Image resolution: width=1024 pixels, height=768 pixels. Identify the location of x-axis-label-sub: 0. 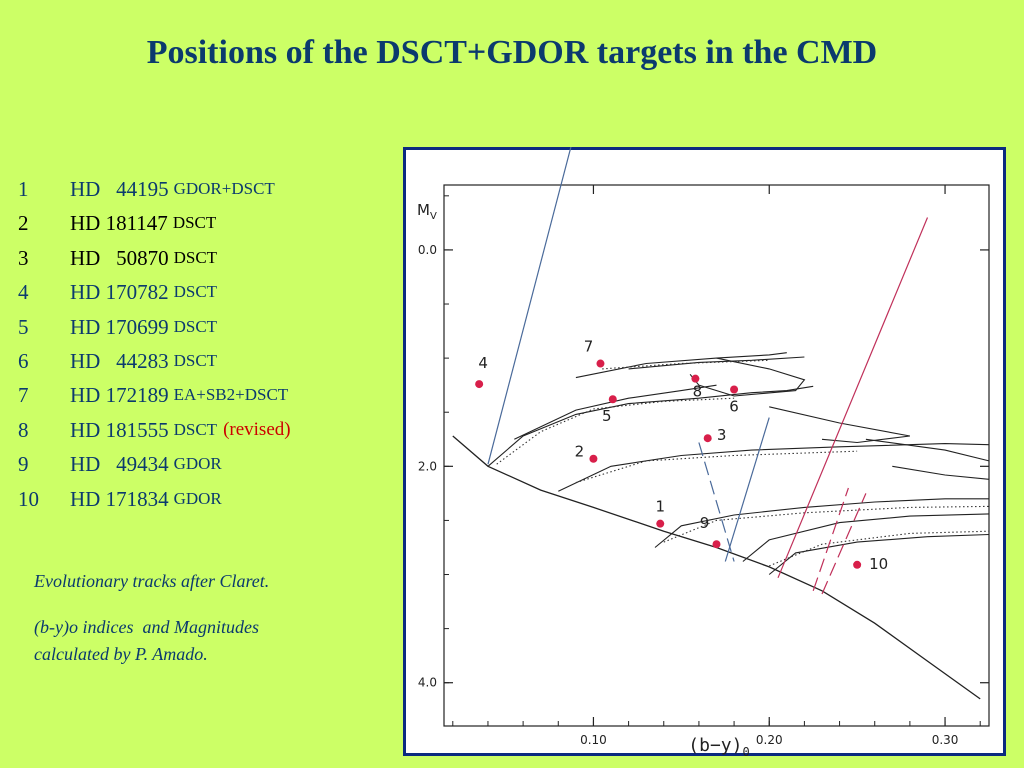
(745, 750).